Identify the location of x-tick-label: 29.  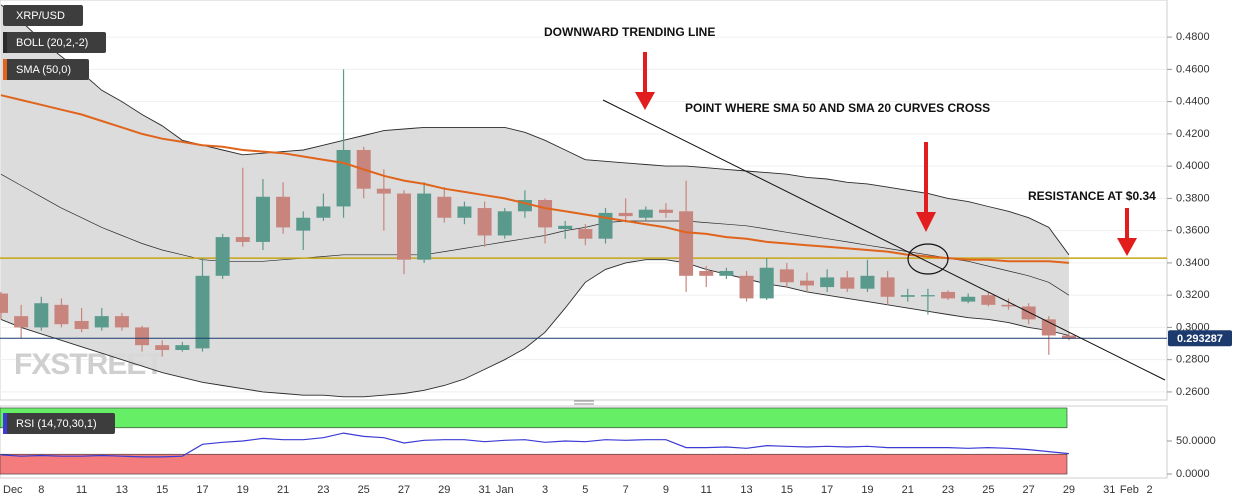
(444, 490).